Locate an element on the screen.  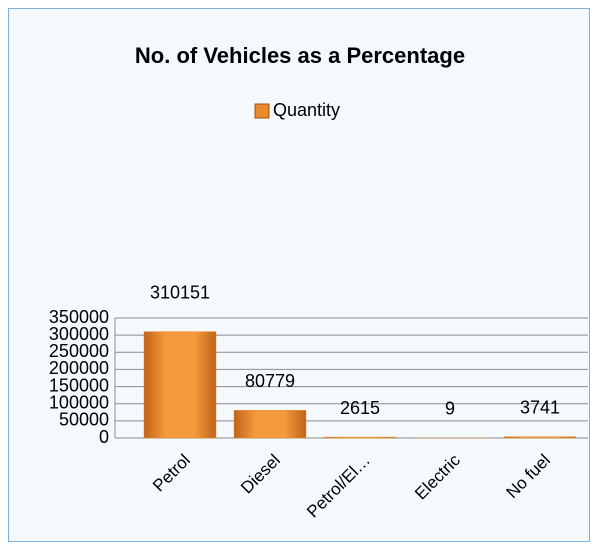
data-label: 2615 is located at coordinates (360, 408).